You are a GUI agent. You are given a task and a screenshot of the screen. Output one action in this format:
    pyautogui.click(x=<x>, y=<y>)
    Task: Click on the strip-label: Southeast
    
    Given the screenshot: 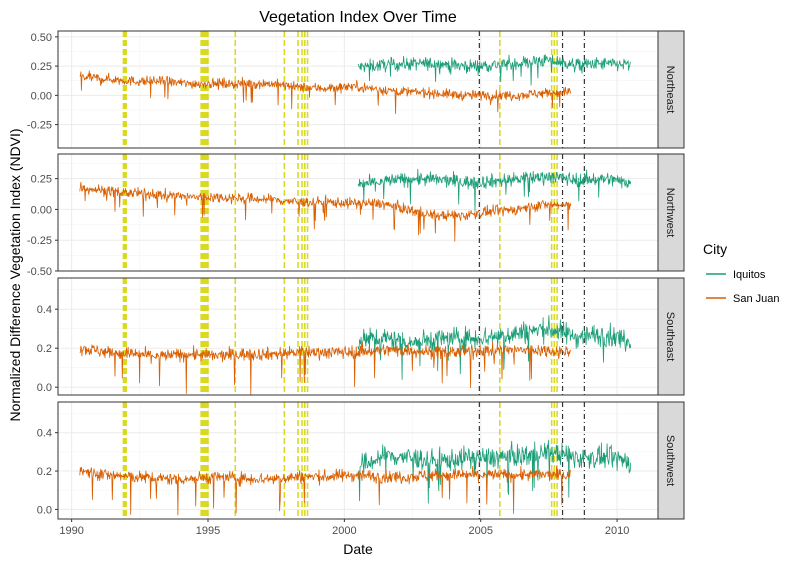 What is the action you would take?
    pyautogui.click(x=670, y=337)
    